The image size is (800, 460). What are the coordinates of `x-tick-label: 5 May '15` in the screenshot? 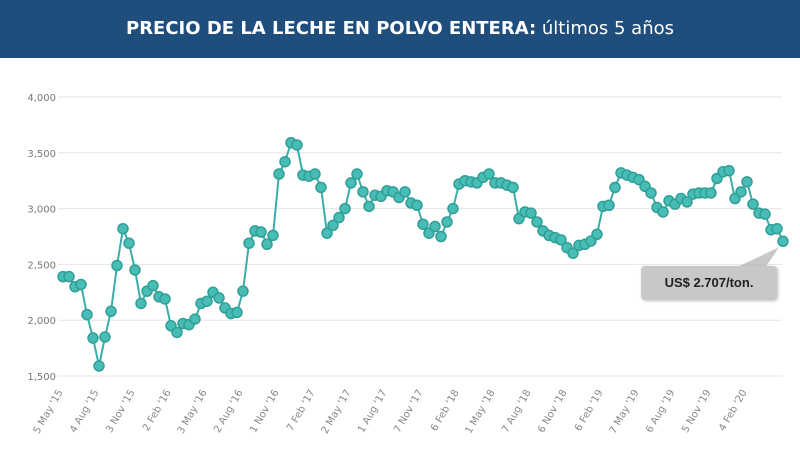 It's located at (49, 412).